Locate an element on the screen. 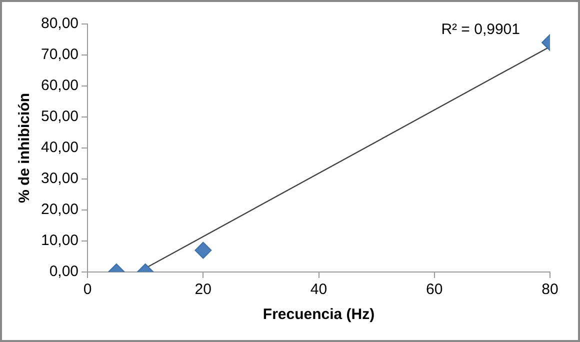 Image resolution: width=580 pixels, height=342 pixels. y-tick-label: 10,00 is located at coordinates (59, 241).